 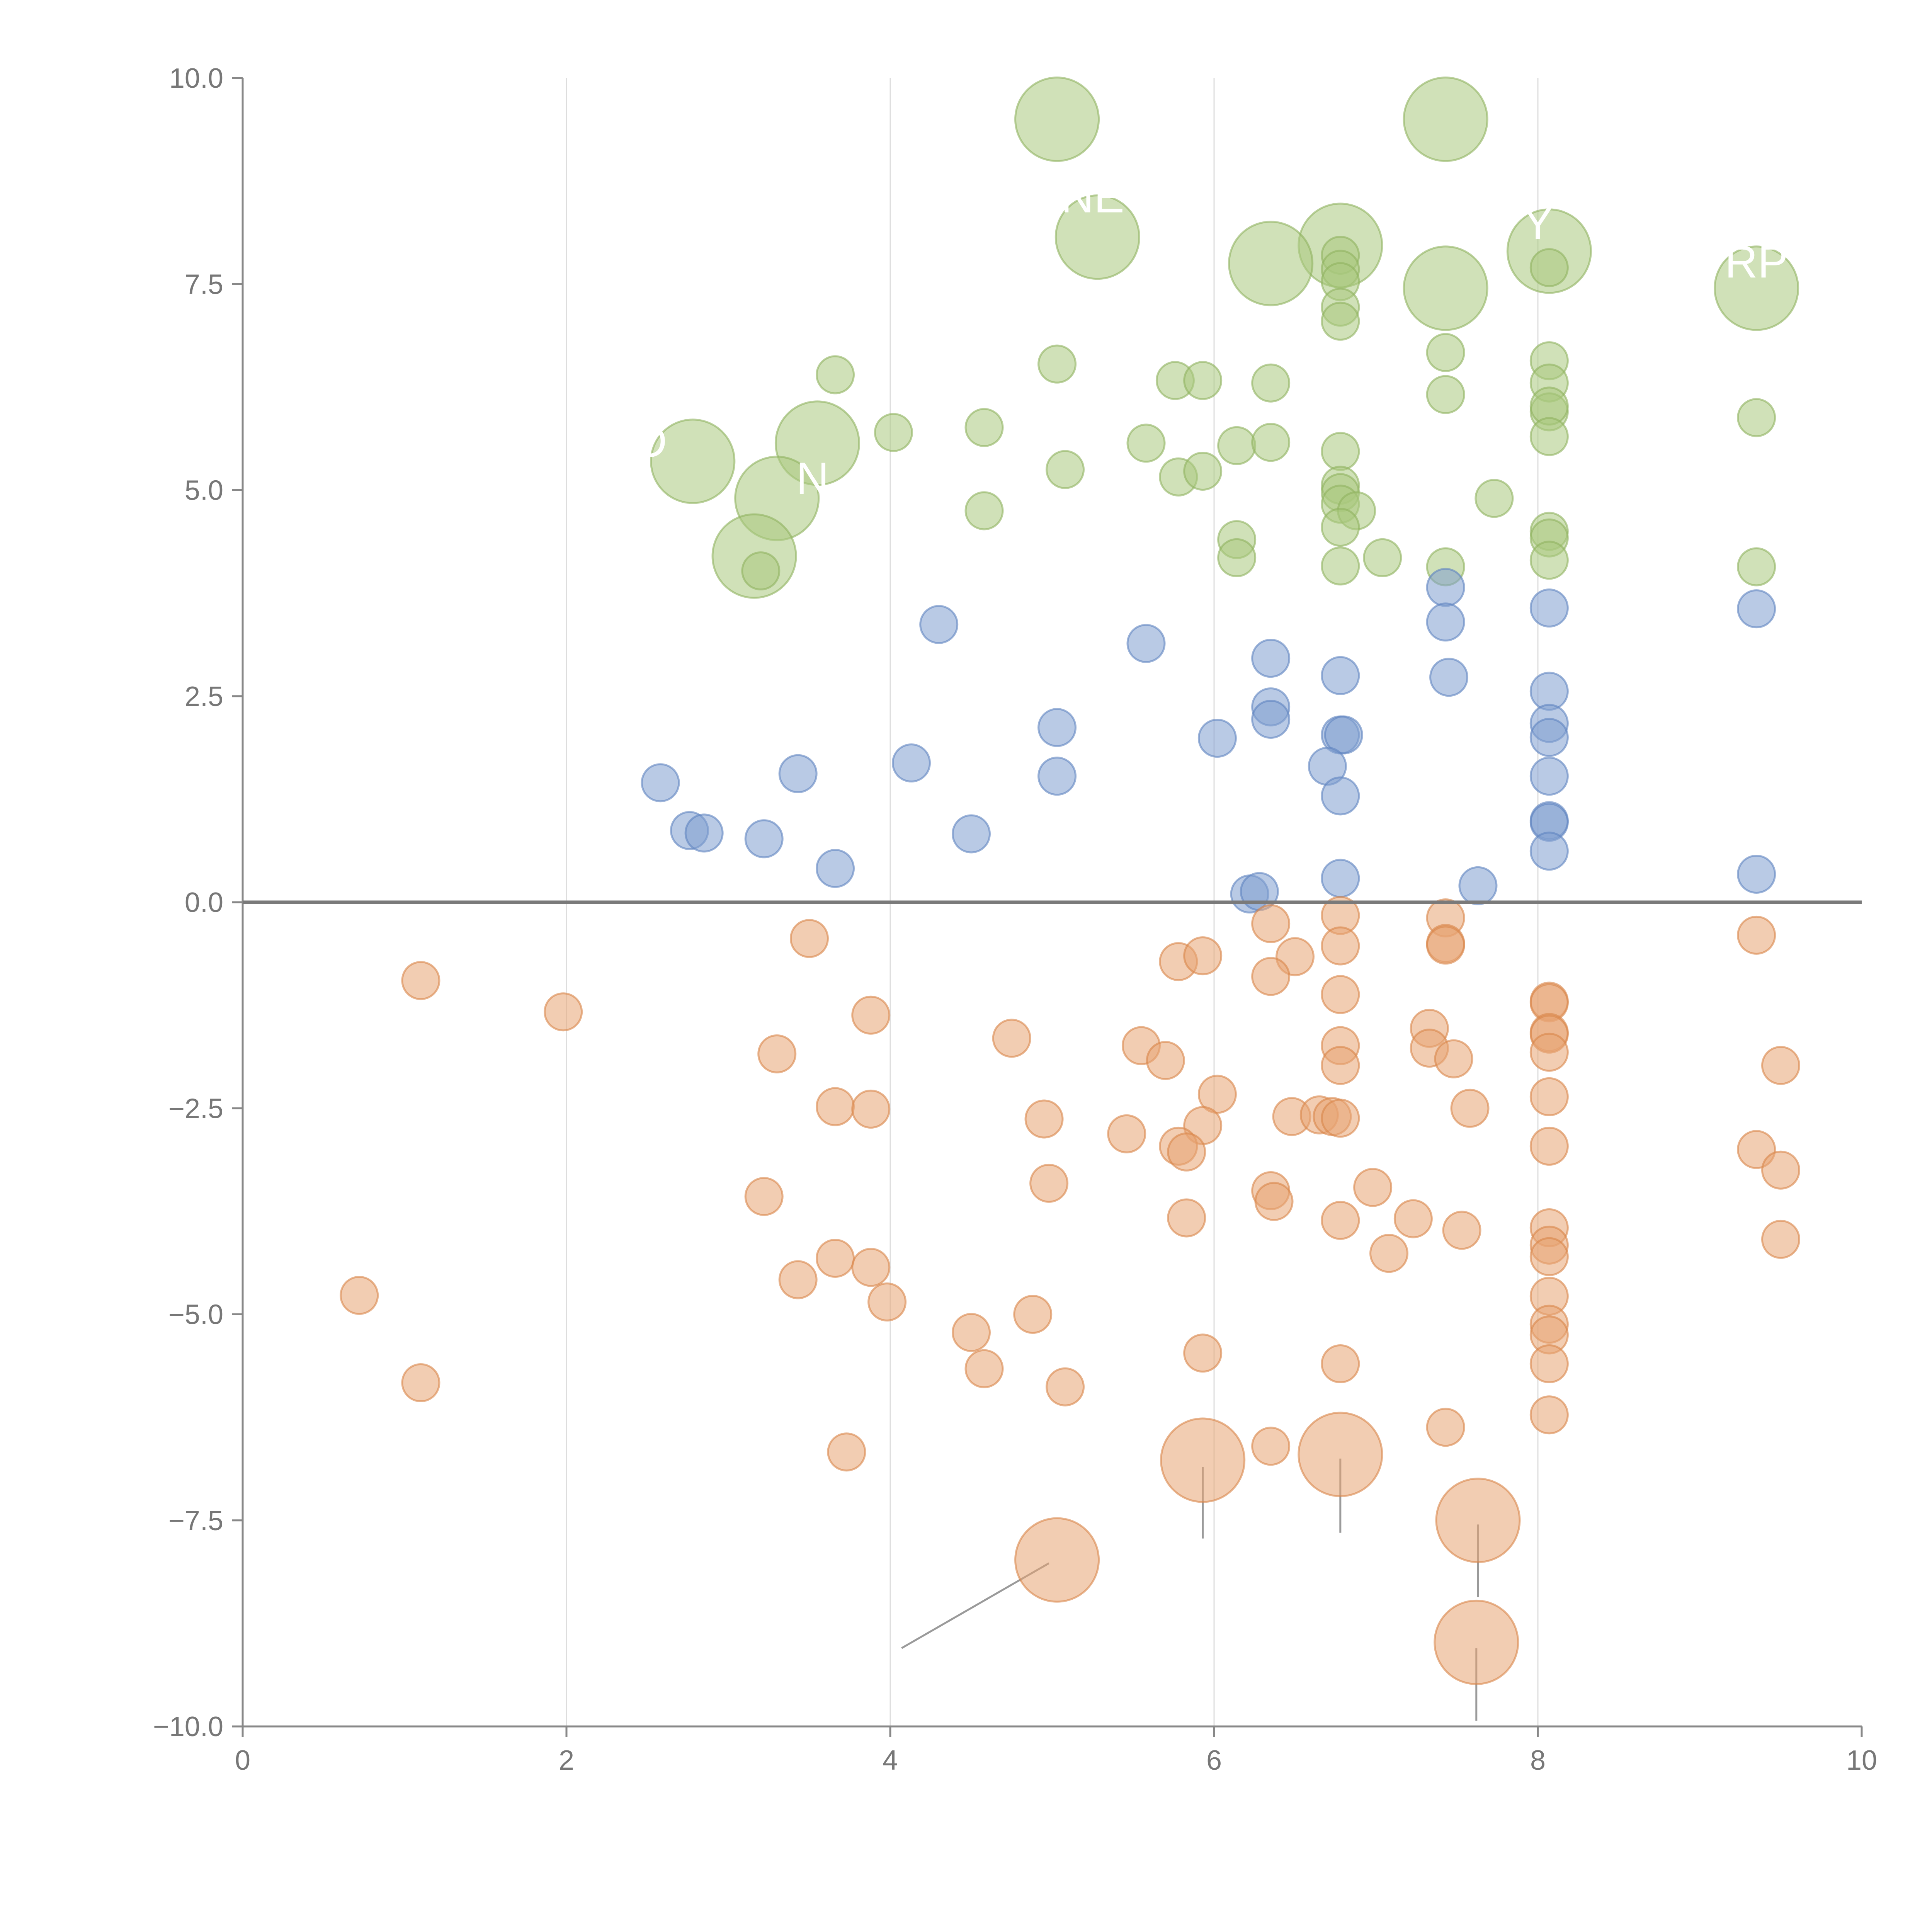 I want to click on point-label: D, so click(x=650, y=442).